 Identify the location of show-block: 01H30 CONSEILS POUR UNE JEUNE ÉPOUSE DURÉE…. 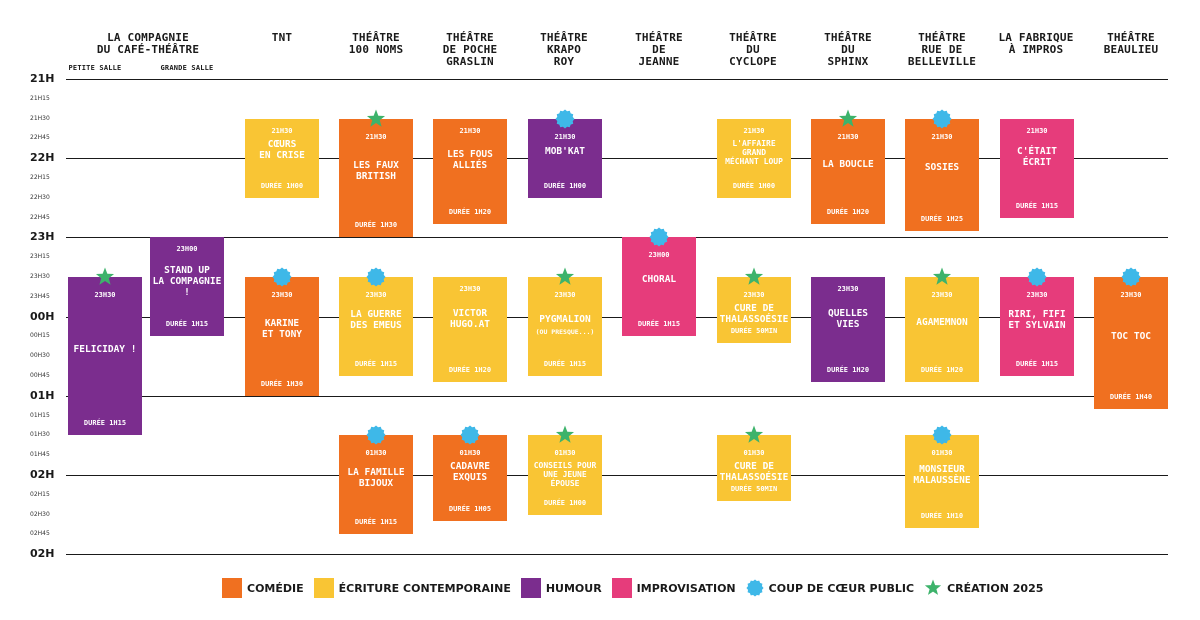
(565, 475).